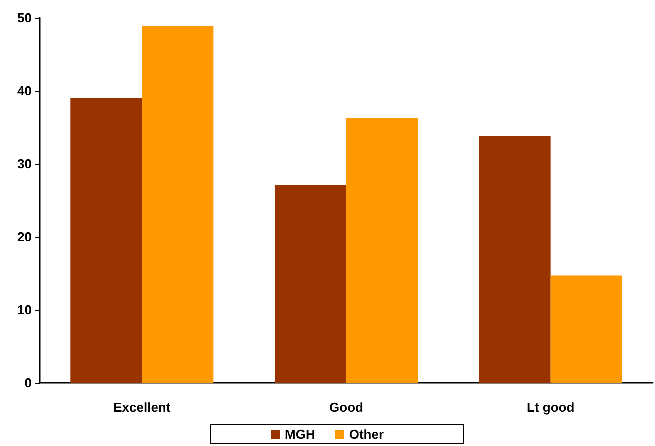 The height and width of the screenshot is (446, 655). What do you see at coordinates (25, 310) in the screenshot?
I see `y-tick-label: 10` at bounding box center [25, 310].